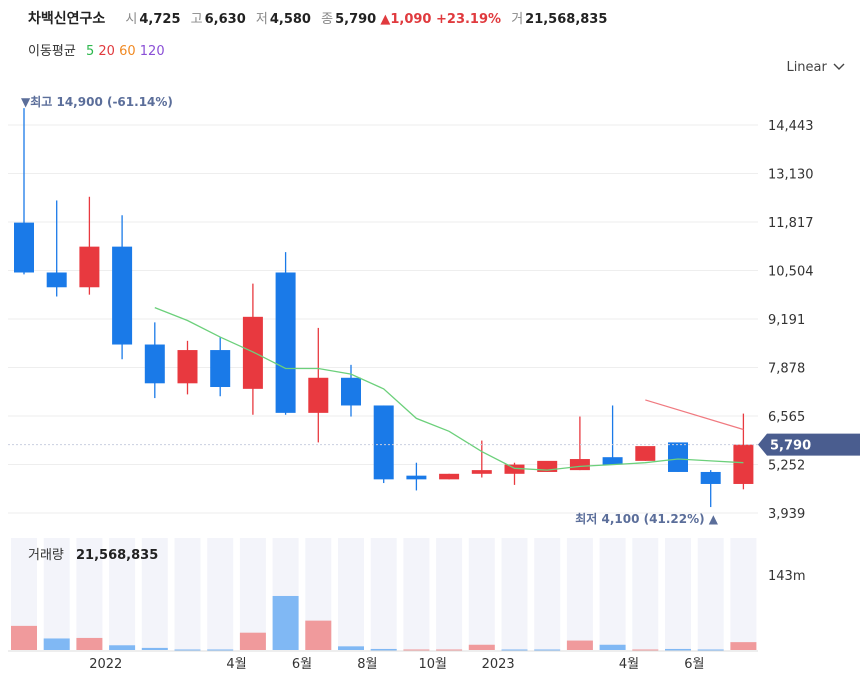  I want to click on volume-panel-value: 21,568,835, so click(117, 555).